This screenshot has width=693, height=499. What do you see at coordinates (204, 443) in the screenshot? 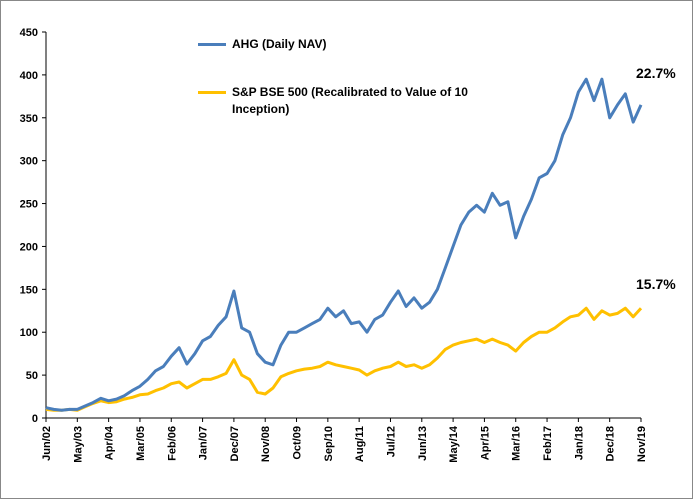
I see `x-tick-label: Jan/07` at bounding box center [204, 443].